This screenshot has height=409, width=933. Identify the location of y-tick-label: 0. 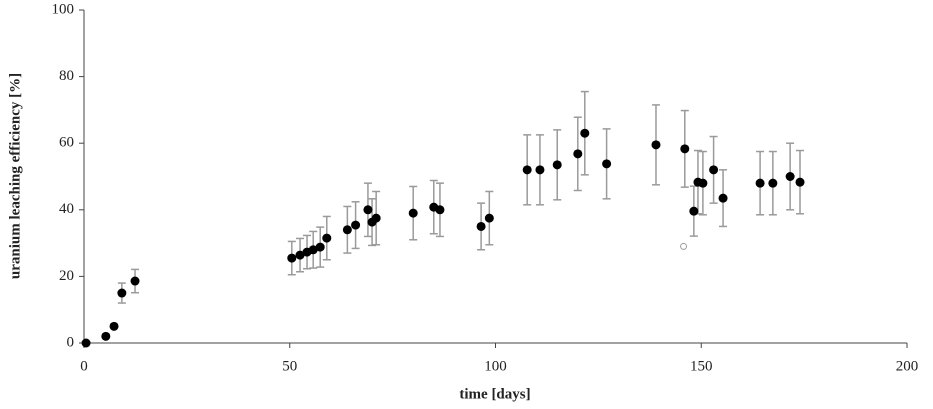
(71, 342).